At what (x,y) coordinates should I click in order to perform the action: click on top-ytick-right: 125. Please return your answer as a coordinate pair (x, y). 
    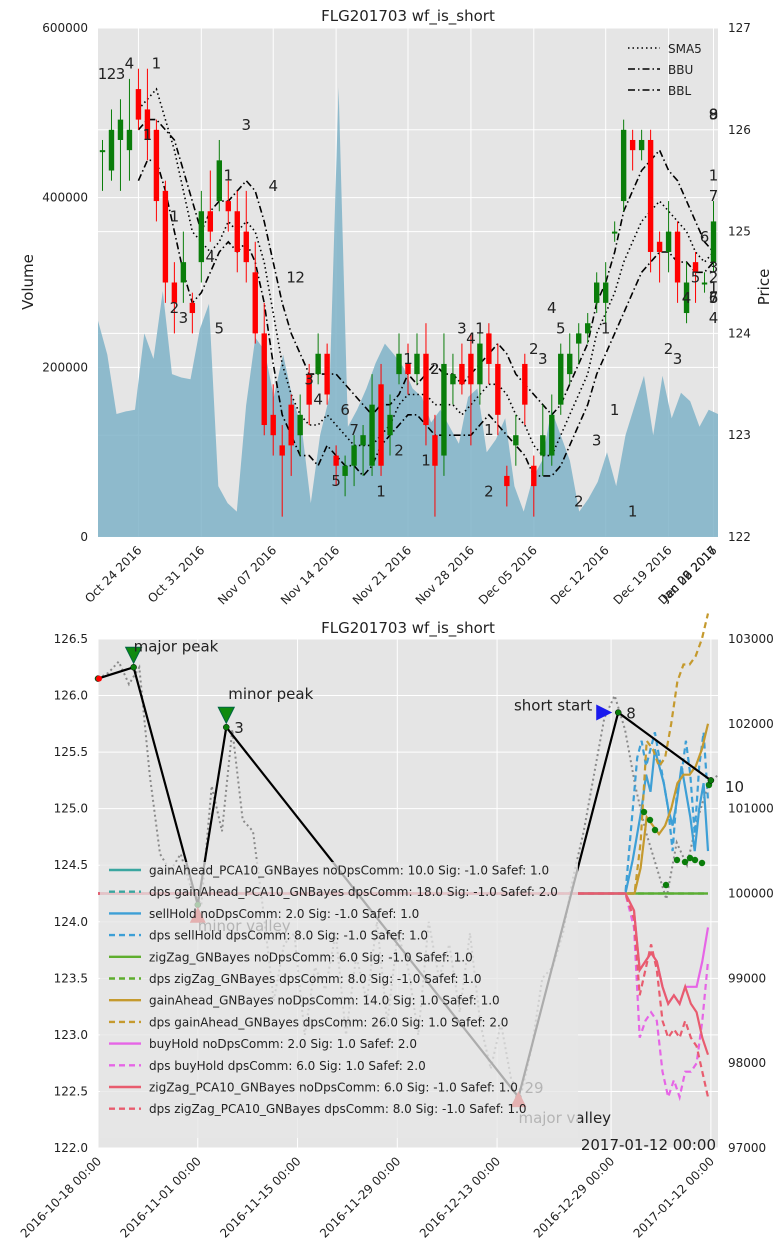
    Looking at the image, I should click on (739, 232).